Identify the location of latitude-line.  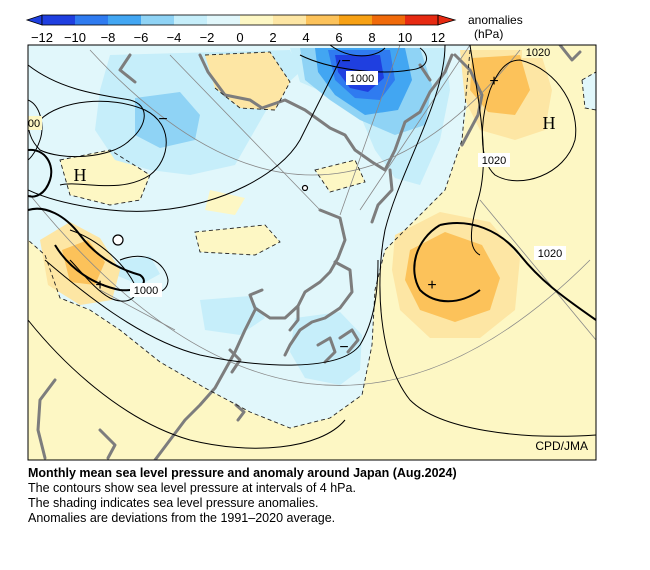
(305, 112).